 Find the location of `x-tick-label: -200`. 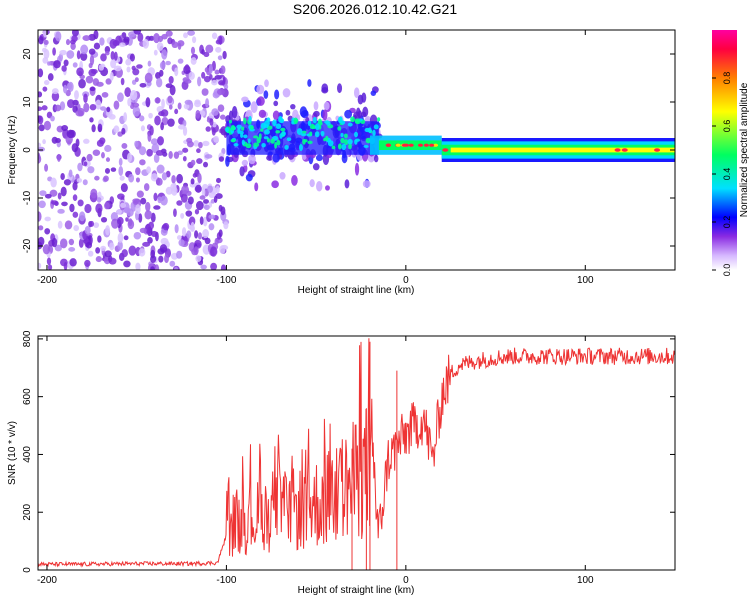

x-tick-label: -200 is located at coordinates (47, 280).